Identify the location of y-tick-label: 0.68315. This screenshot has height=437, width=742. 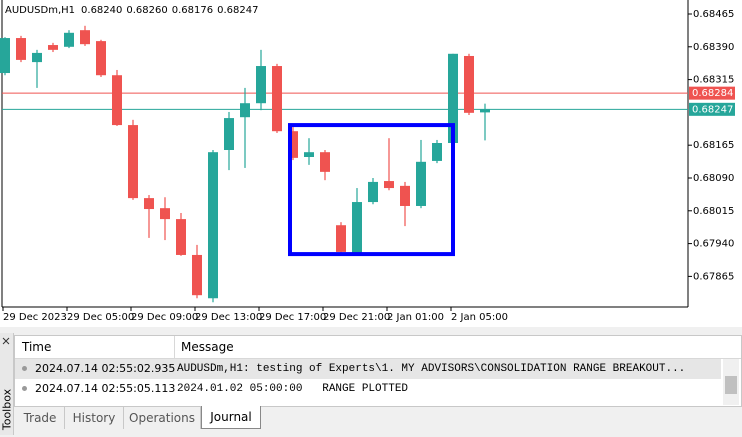
(713, 80).